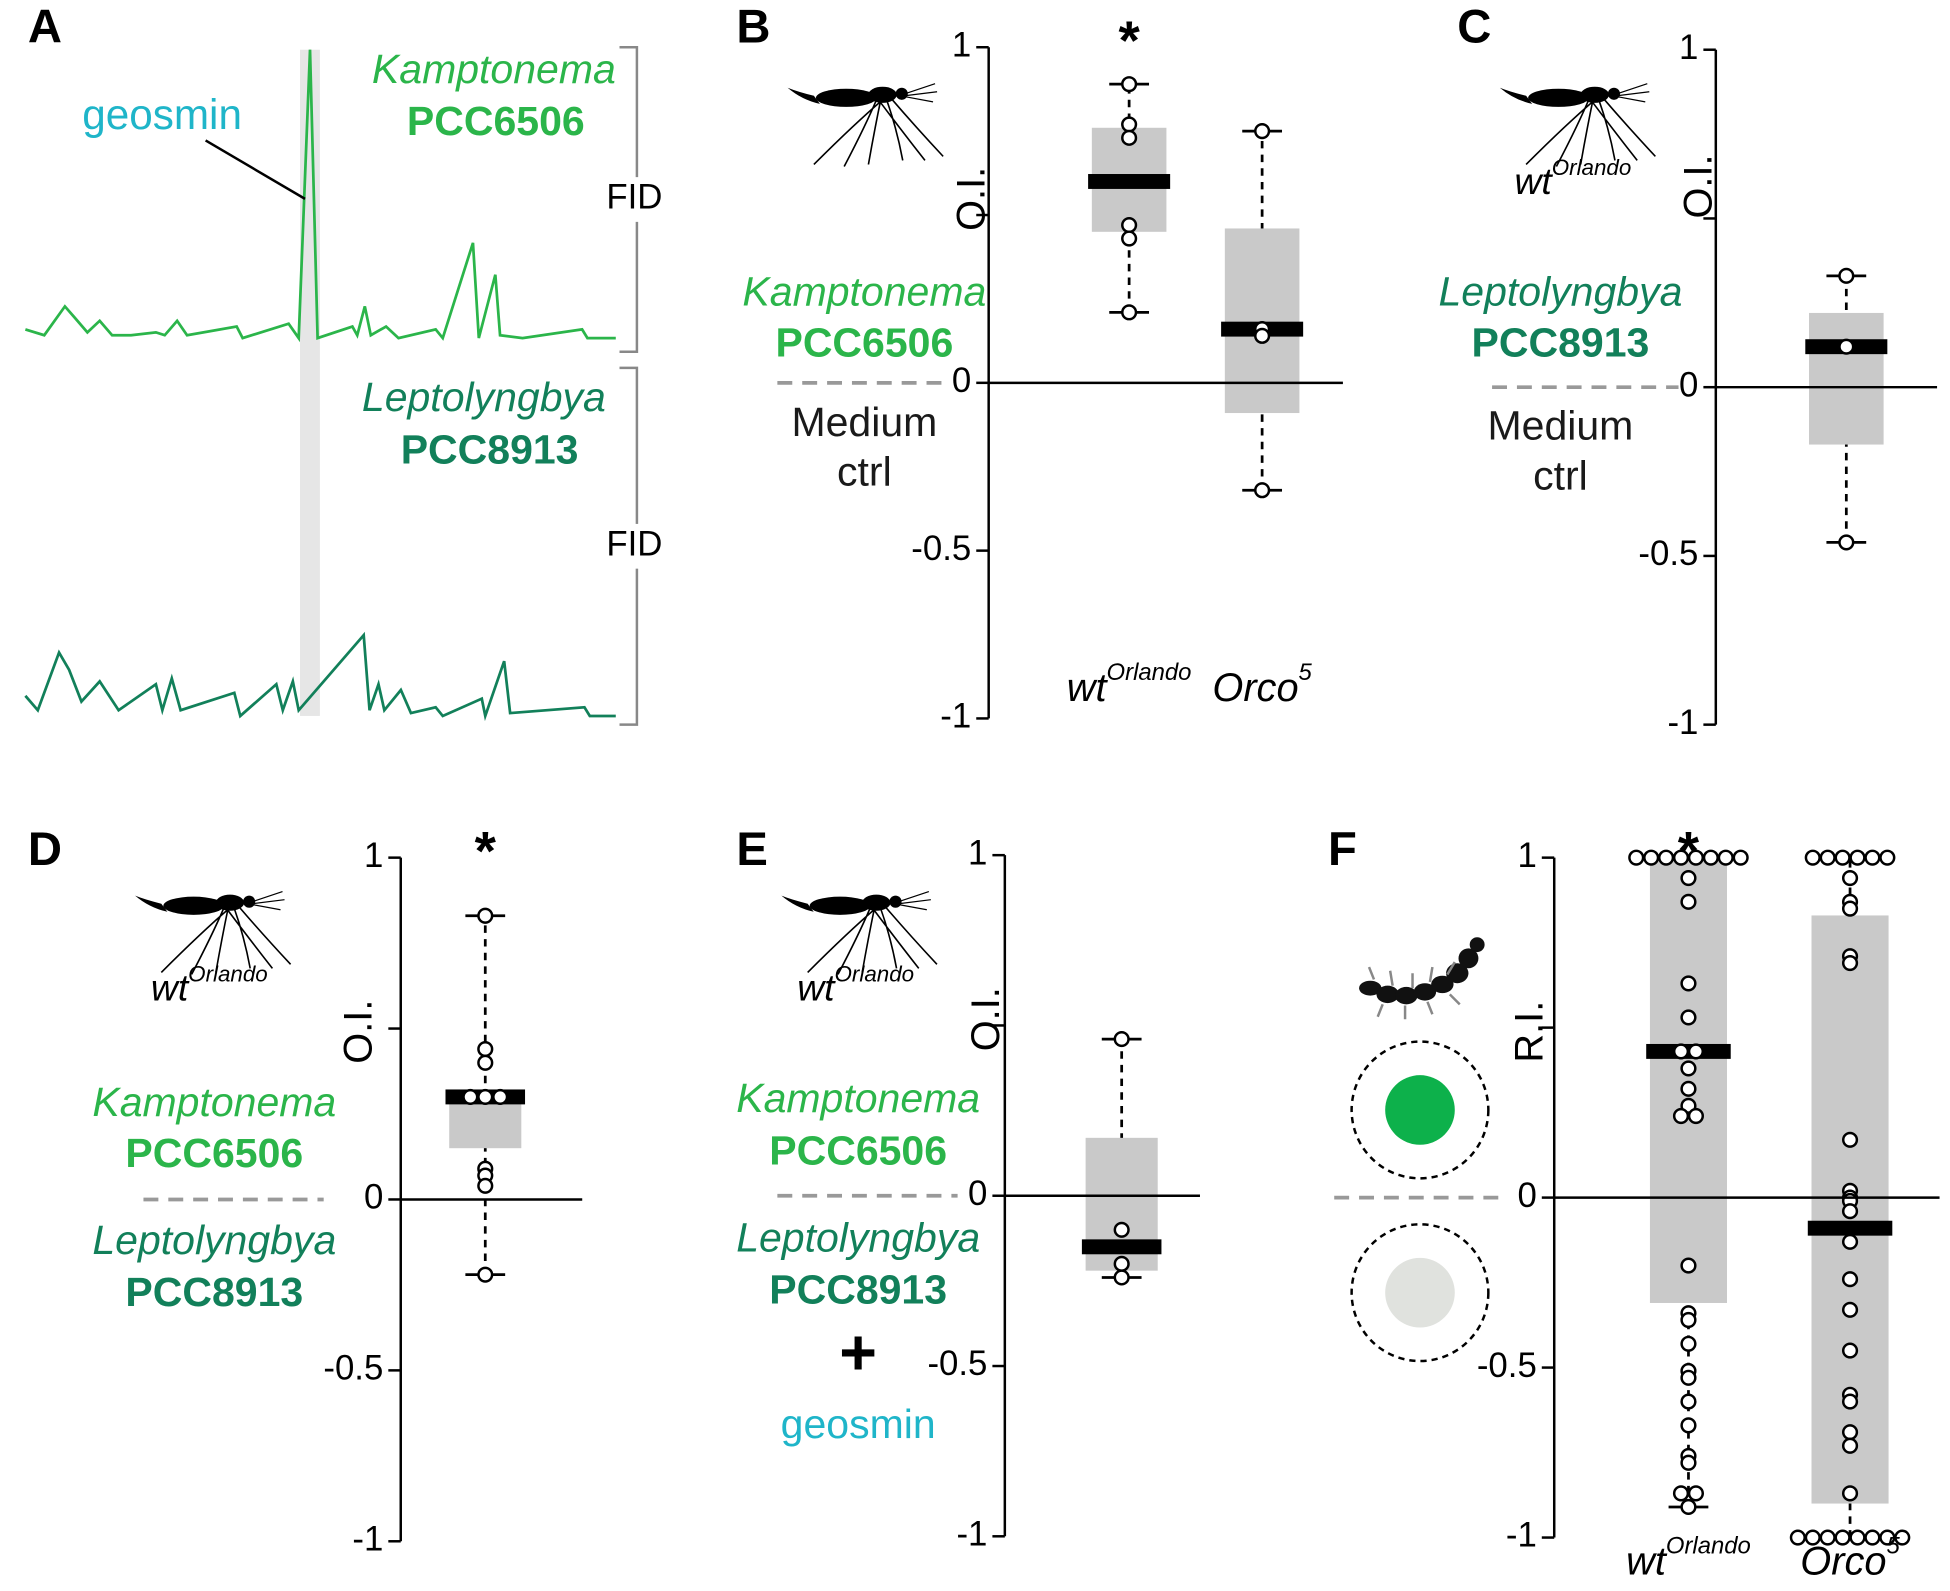 The image size is (1950, 1591). What do you see at coordinates (1149, 672) in the screenshot?
I see `group-label-sup: Orlando` at bounding box center [1149, 672].